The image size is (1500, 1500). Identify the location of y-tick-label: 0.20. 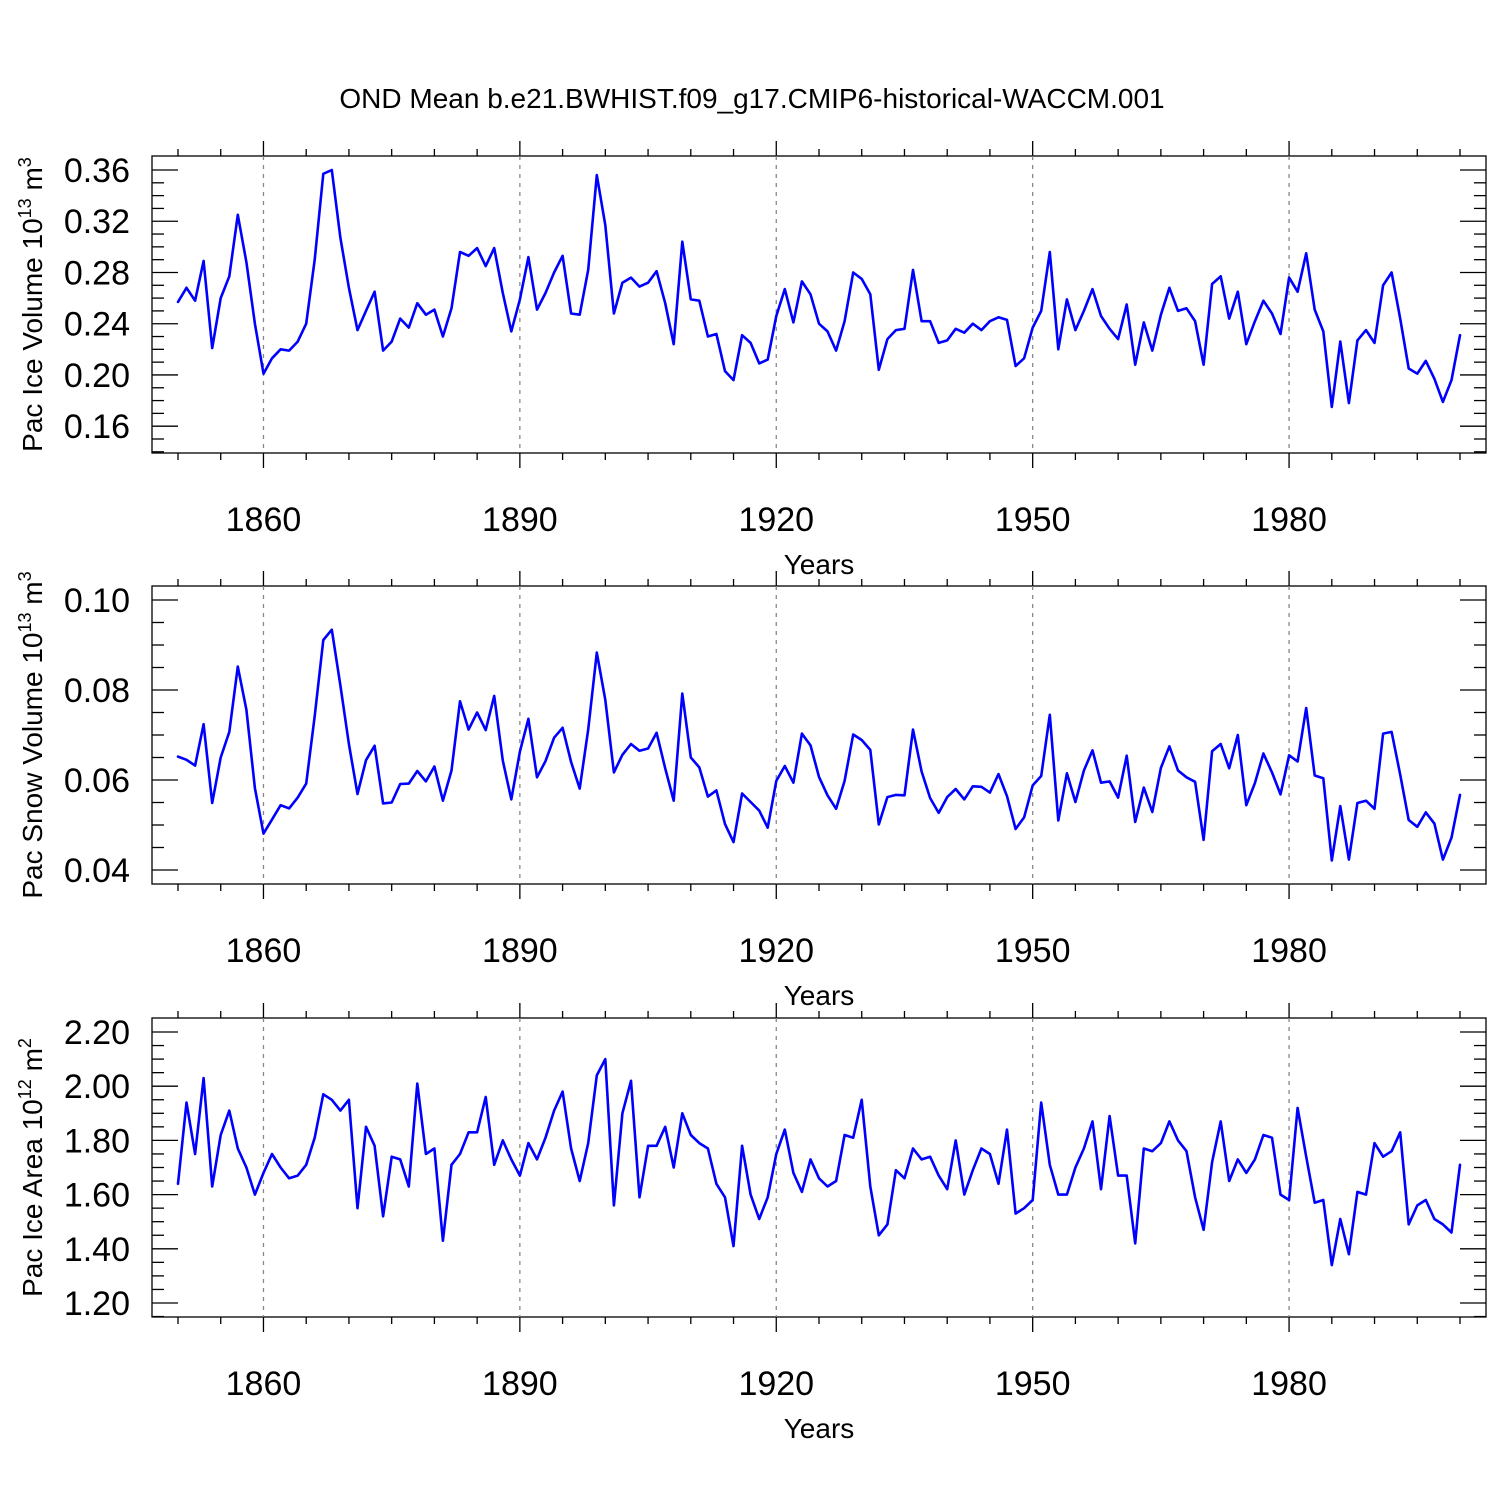
(97, 376).